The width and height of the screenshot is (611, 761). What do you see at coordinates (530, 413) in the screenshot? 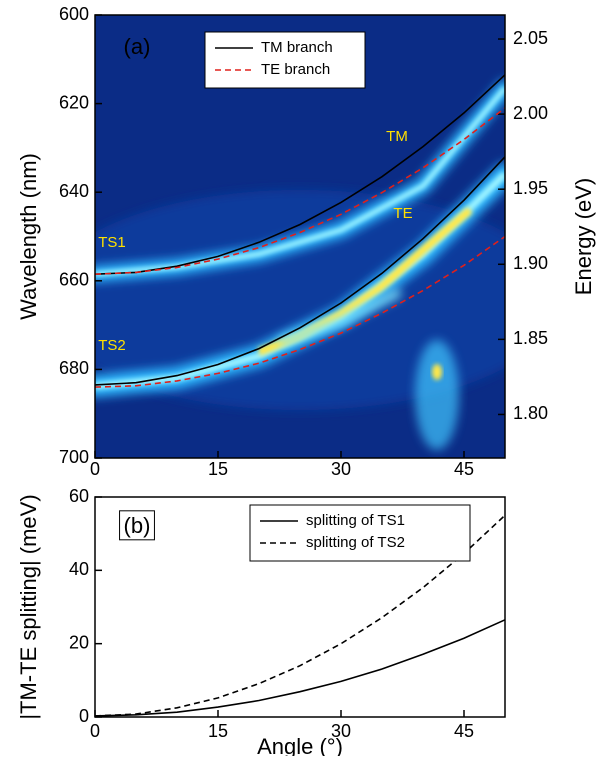
I see `y2-tick-label: 1.80` at bounding box center [530, 413].